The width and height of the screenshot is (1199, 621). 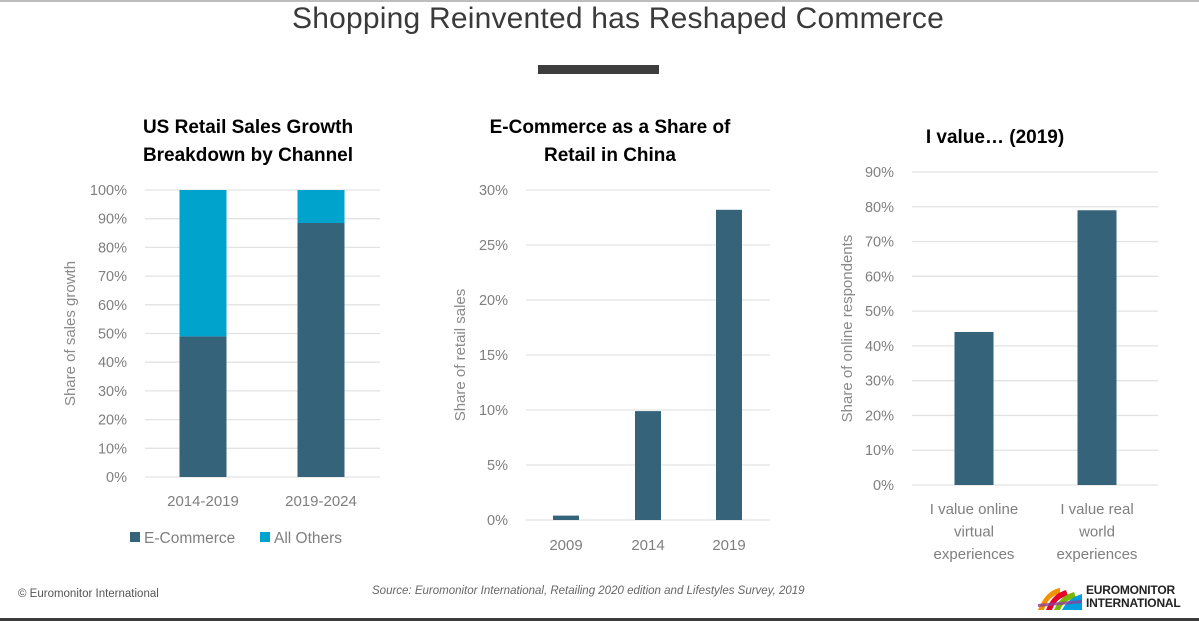 I want to click on chart3-category-label: I value real, so click(x=1096, y=509).